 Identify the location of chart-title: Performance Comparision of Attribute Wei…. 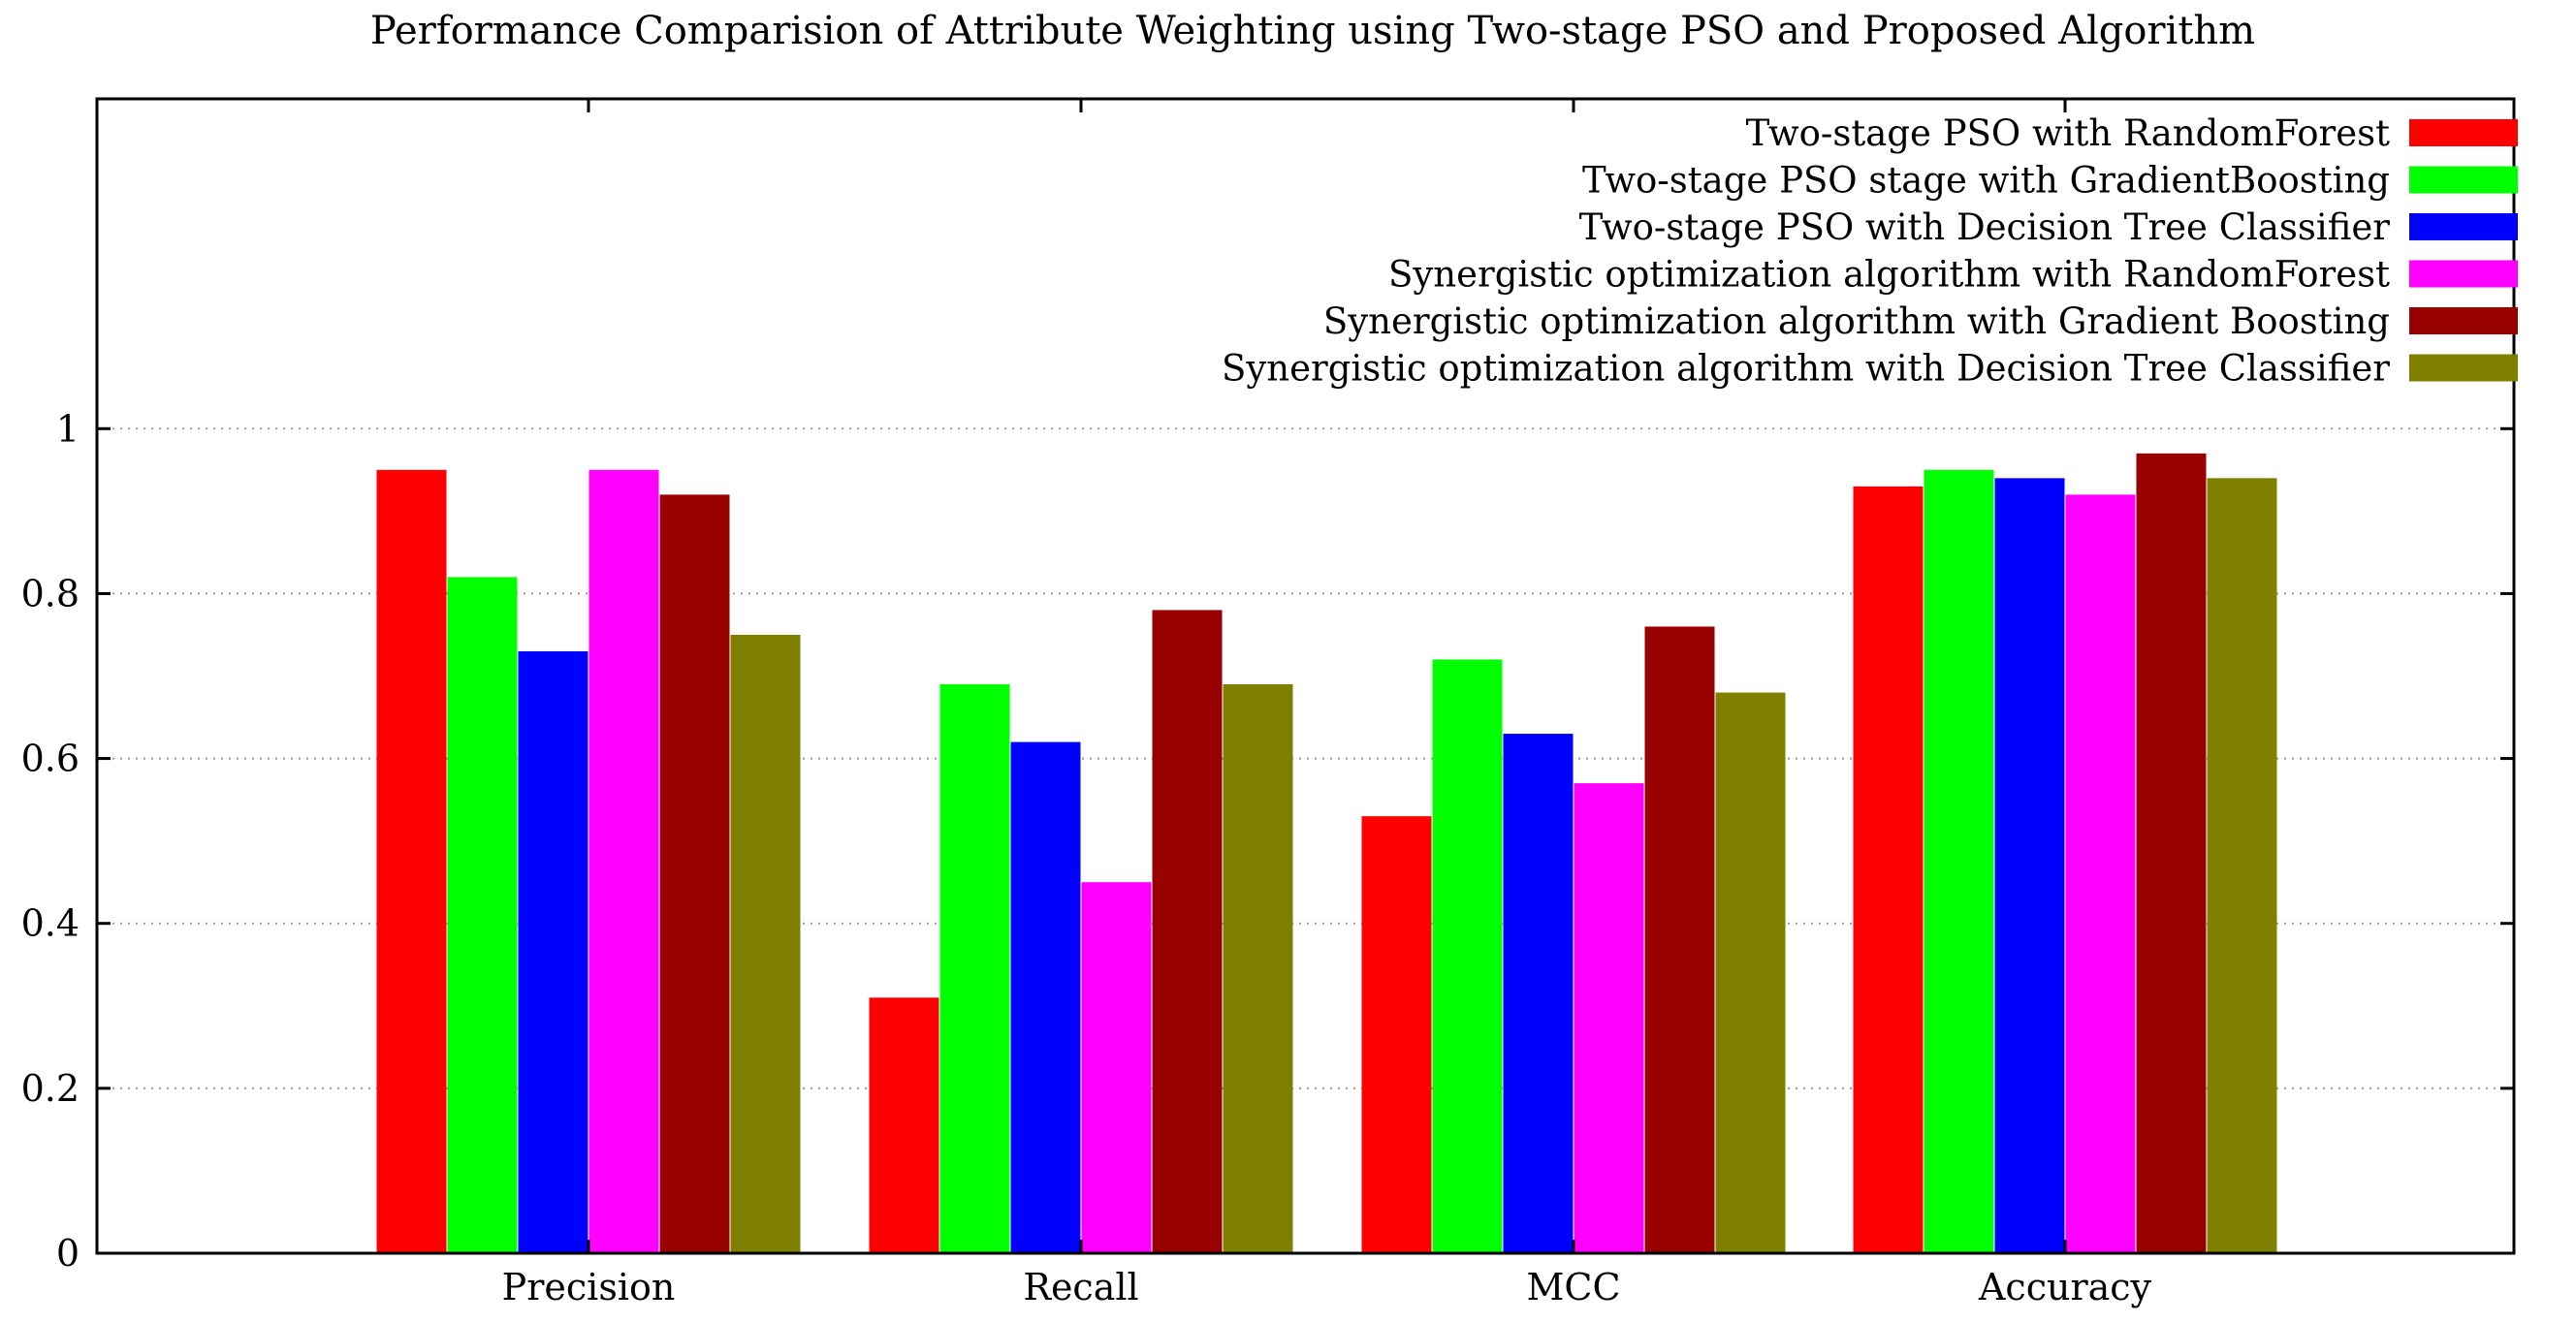
(1312, 31).